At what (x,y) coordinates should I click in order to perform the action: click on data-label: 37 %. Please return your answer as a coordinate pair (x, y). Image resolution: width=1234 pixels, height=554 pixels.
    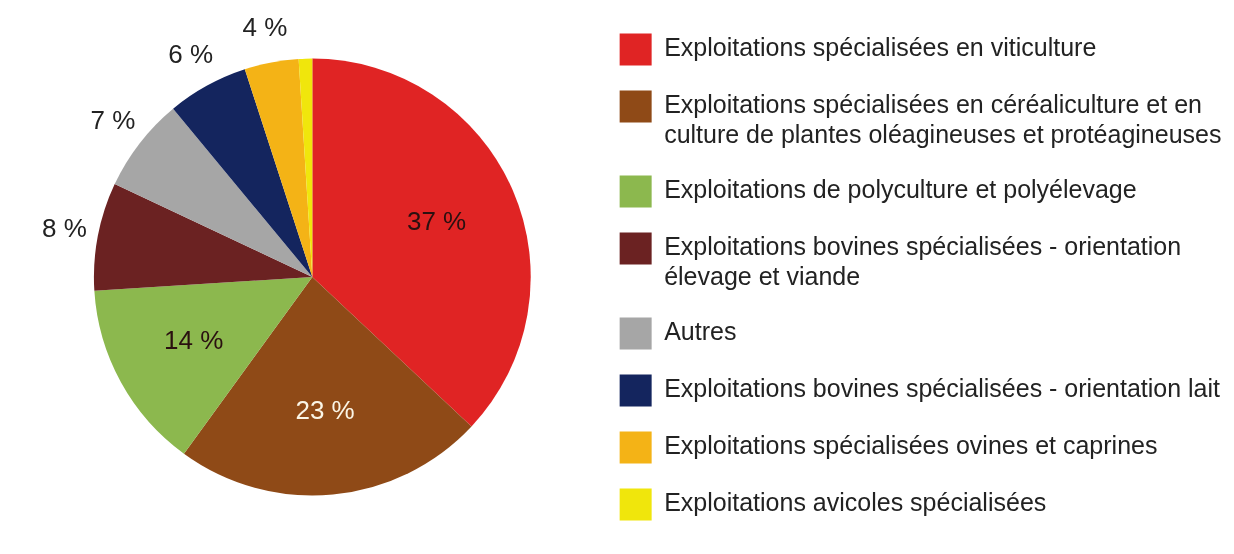
    Looking at the image, I should click on (436, 221).